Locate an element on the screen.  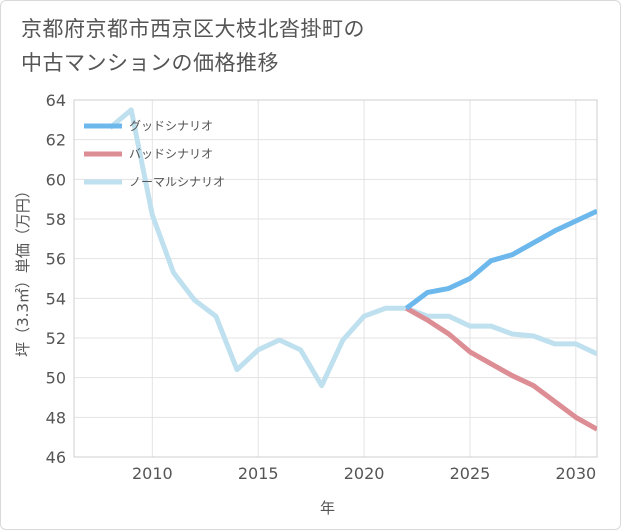
x-tick-label: 2020 is located at coordinates (364, 473).